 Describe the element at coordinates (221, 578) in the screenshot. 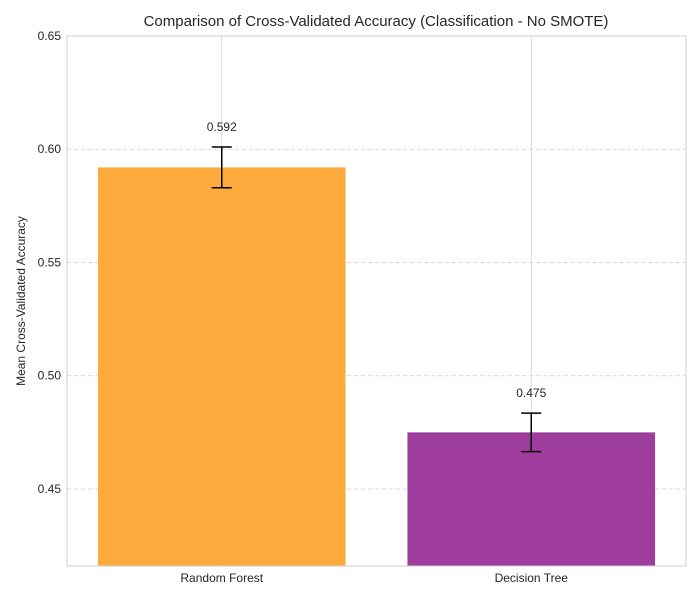

I see `x-tick-label: Random Forest` at that location.